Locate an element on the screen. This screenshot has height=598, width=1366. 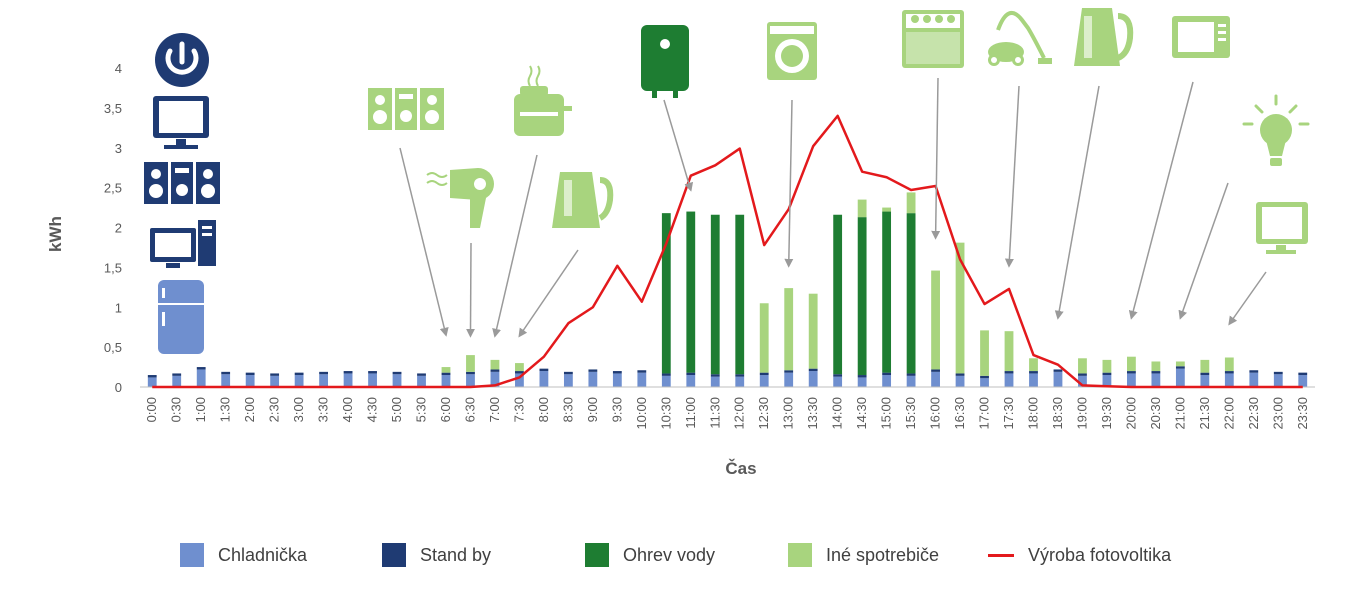
light-bulb-icon is located at coordinates (1276, 130).